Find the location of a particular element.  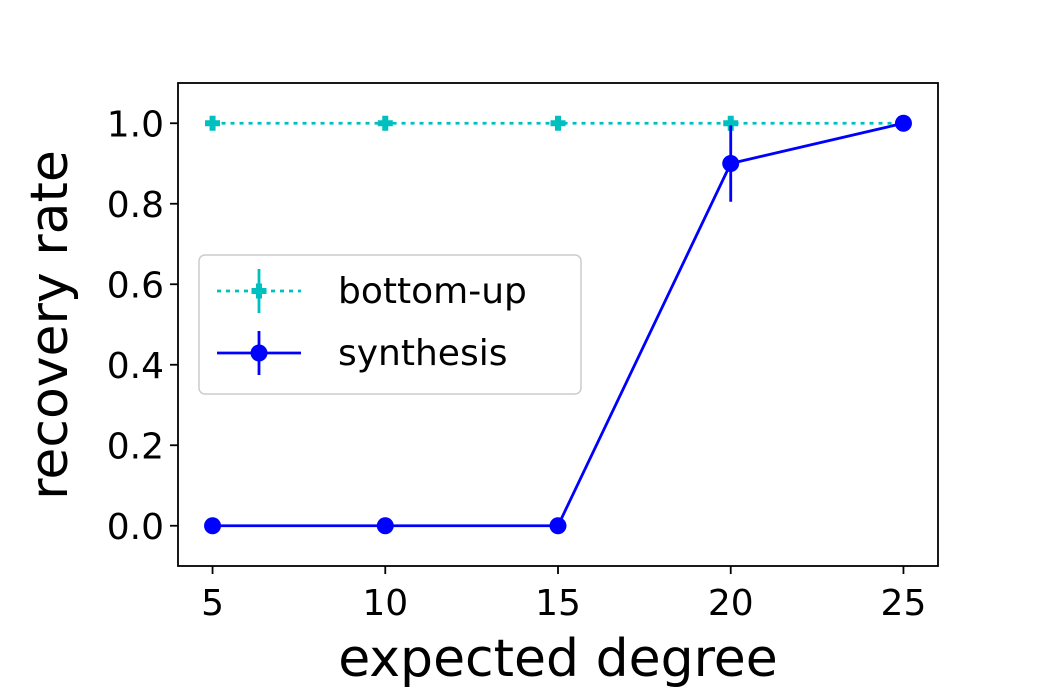

y-tick-label: 0.8 is located at coordinates (135, 205).